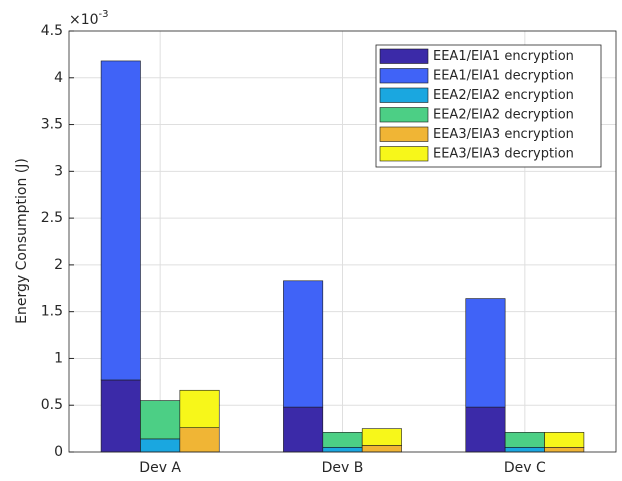 Image resolution: width=622 pixels, height=481 pixels. What do you see at coordinates (343, 468) in the screenshot?
I see `x-tick-label: Dev B` at bounding box center [343, 468].